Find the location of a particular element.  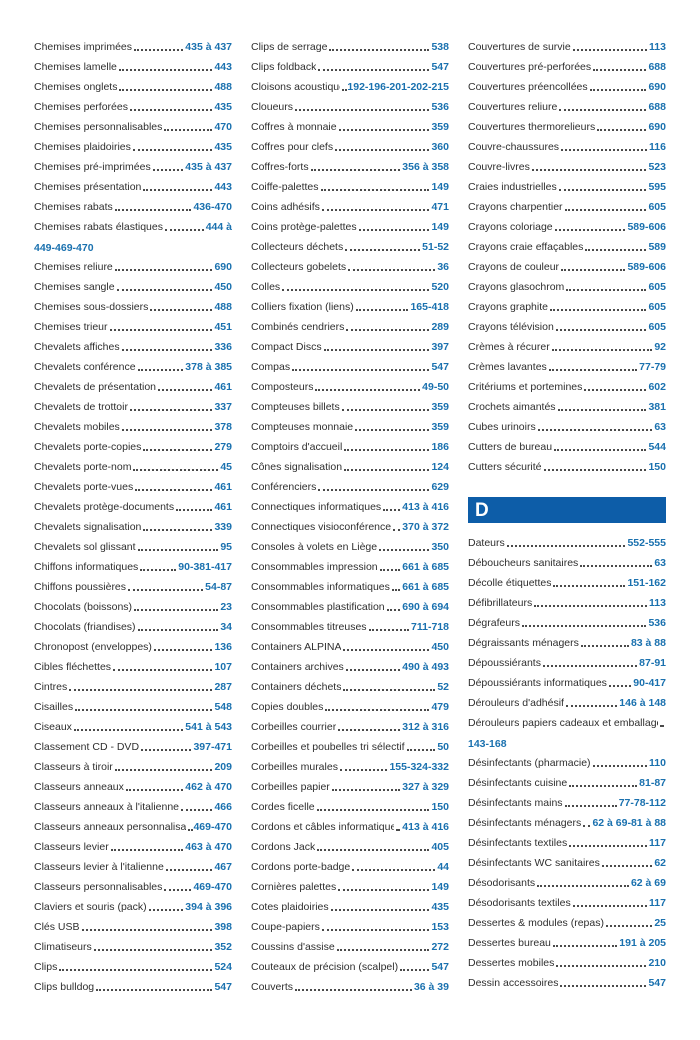

entry-label: Crayons de couleur is located at coordinates (514, 267).